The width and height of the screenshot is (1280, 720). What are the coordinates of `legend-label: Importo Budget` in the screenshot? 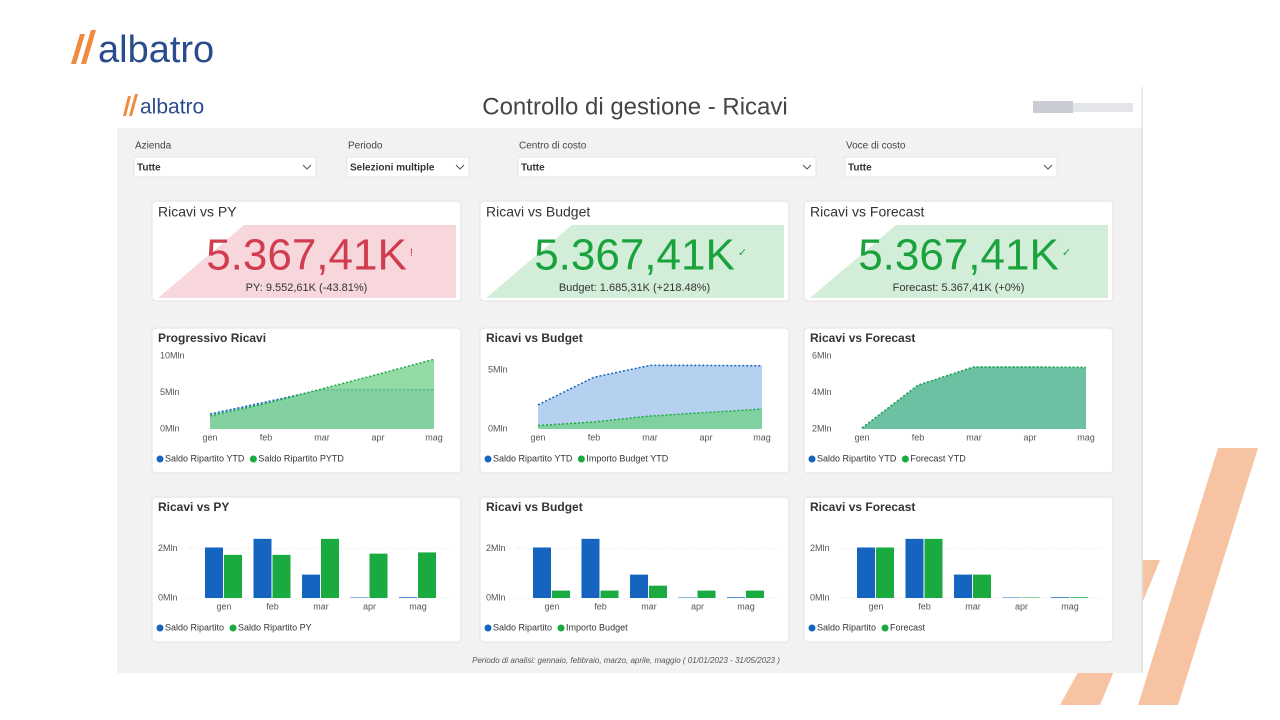 It's located at (597, 627).